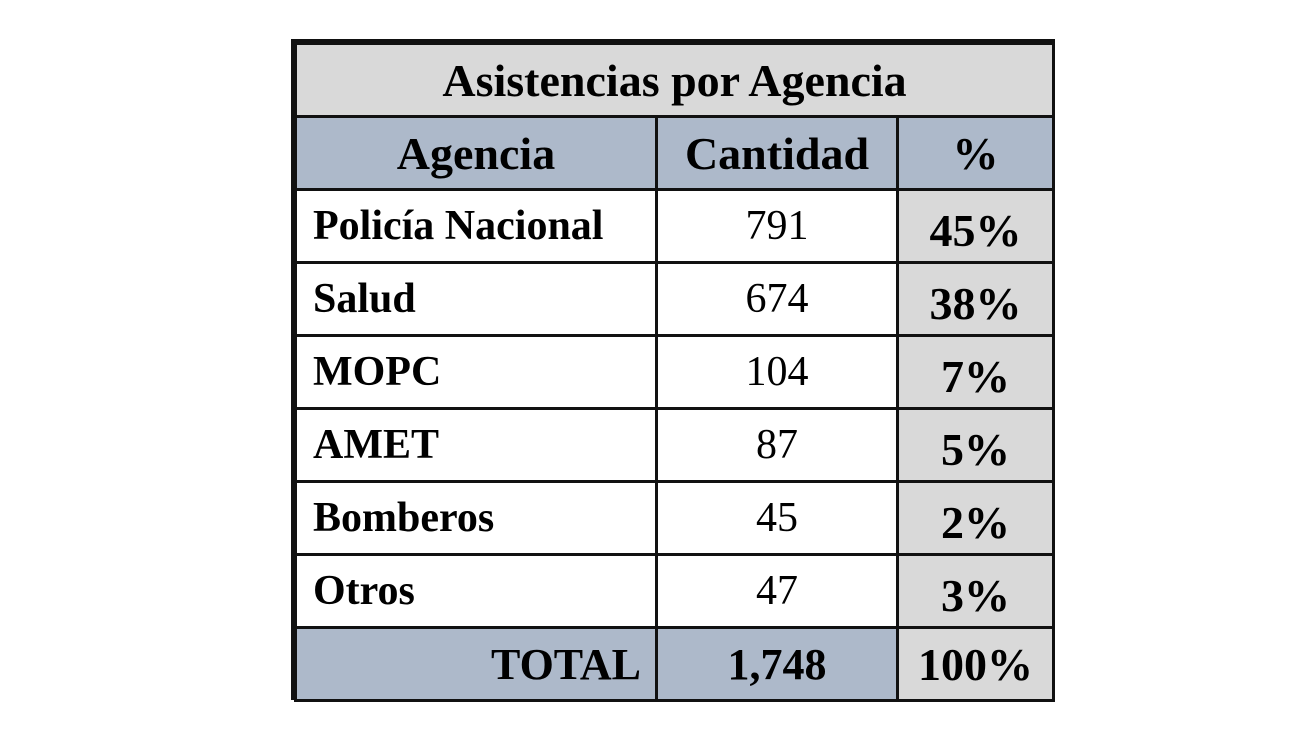  Describe the element at coordinates (476, 518) in the screenshot. I see `agency-name: Bomberos` at that location.